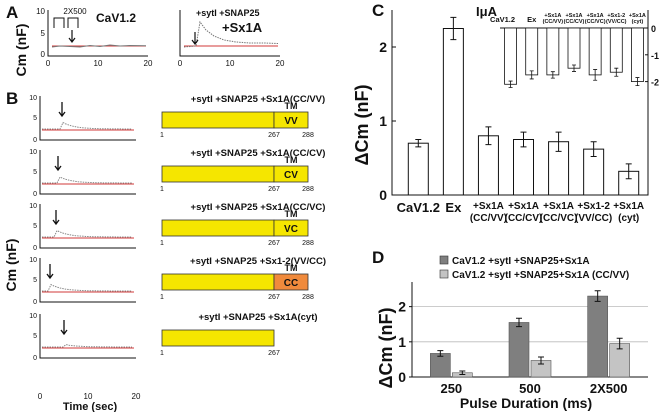 The height and width of the screenshot is (412, 662). I want to click on panel-a-right-label-1: +sytI +SNAP25, so click(228, 13).